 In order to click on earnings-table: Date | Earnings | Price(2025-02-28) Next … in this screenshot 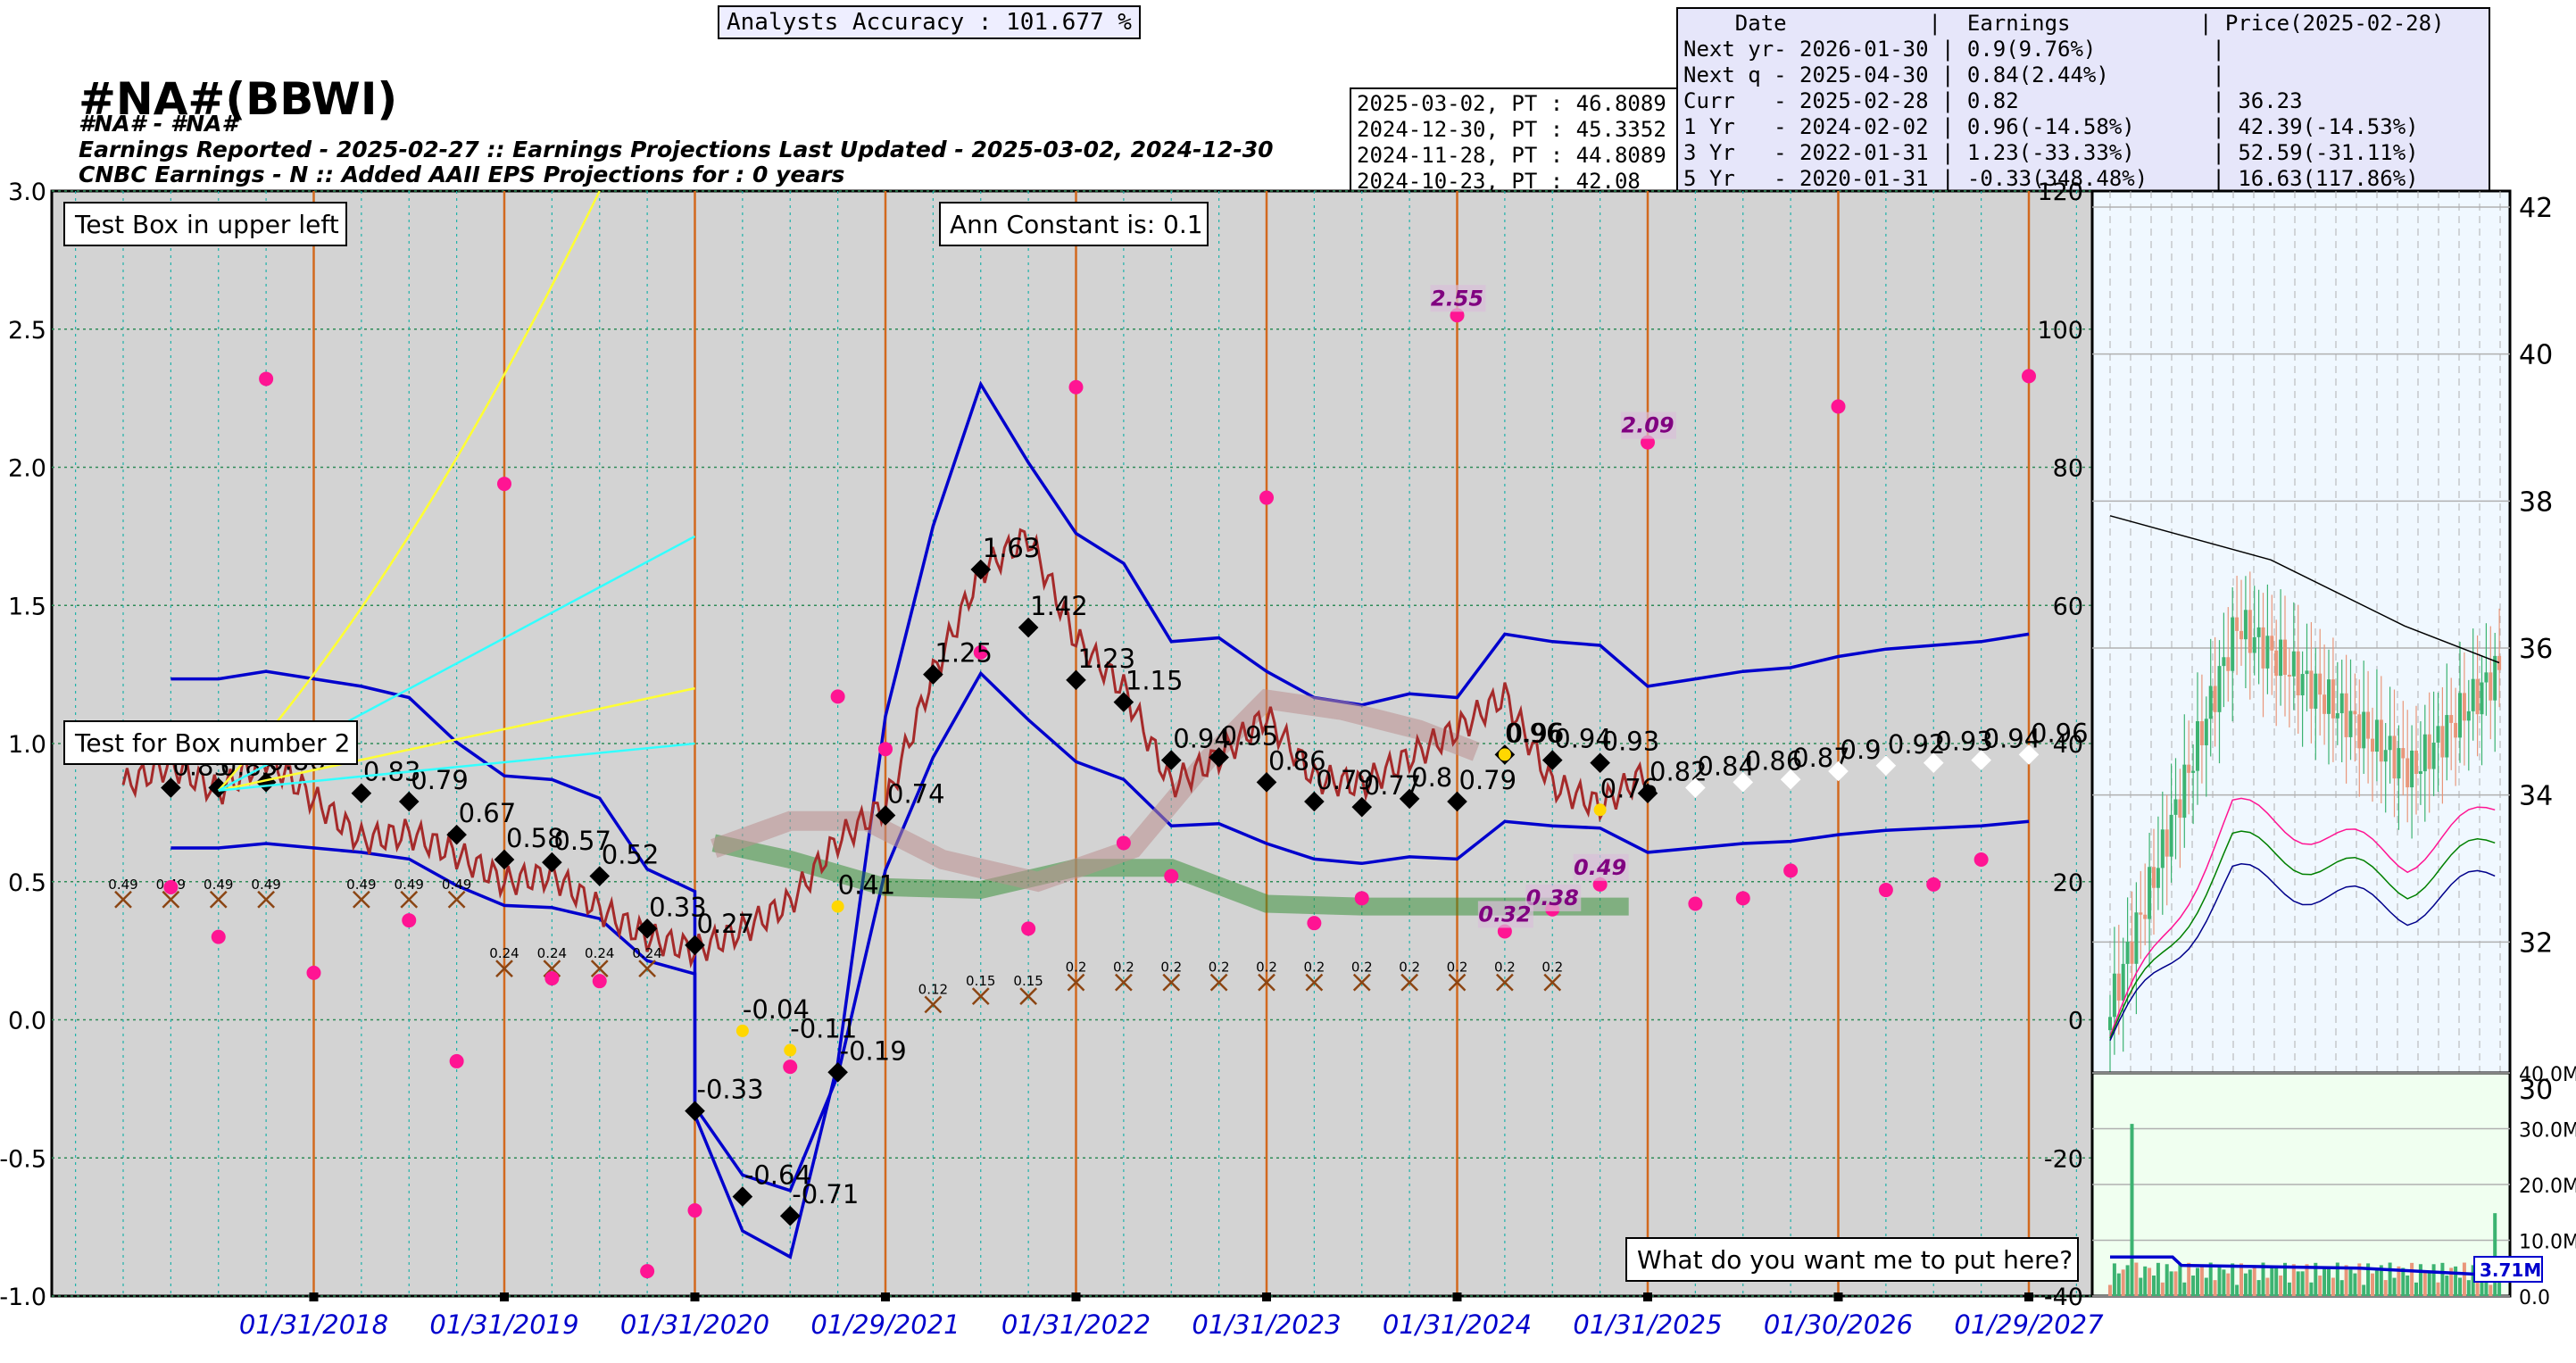, I will do `click(2083, 101)`.